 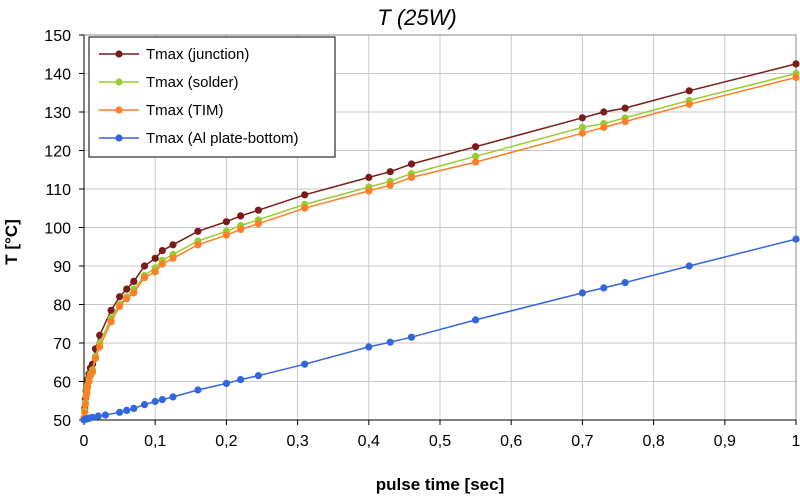 What do you see at coordinates (653, 441) in the screenshot?
I see `x-tick-label: 0,8` at bounding box center [653, 441].